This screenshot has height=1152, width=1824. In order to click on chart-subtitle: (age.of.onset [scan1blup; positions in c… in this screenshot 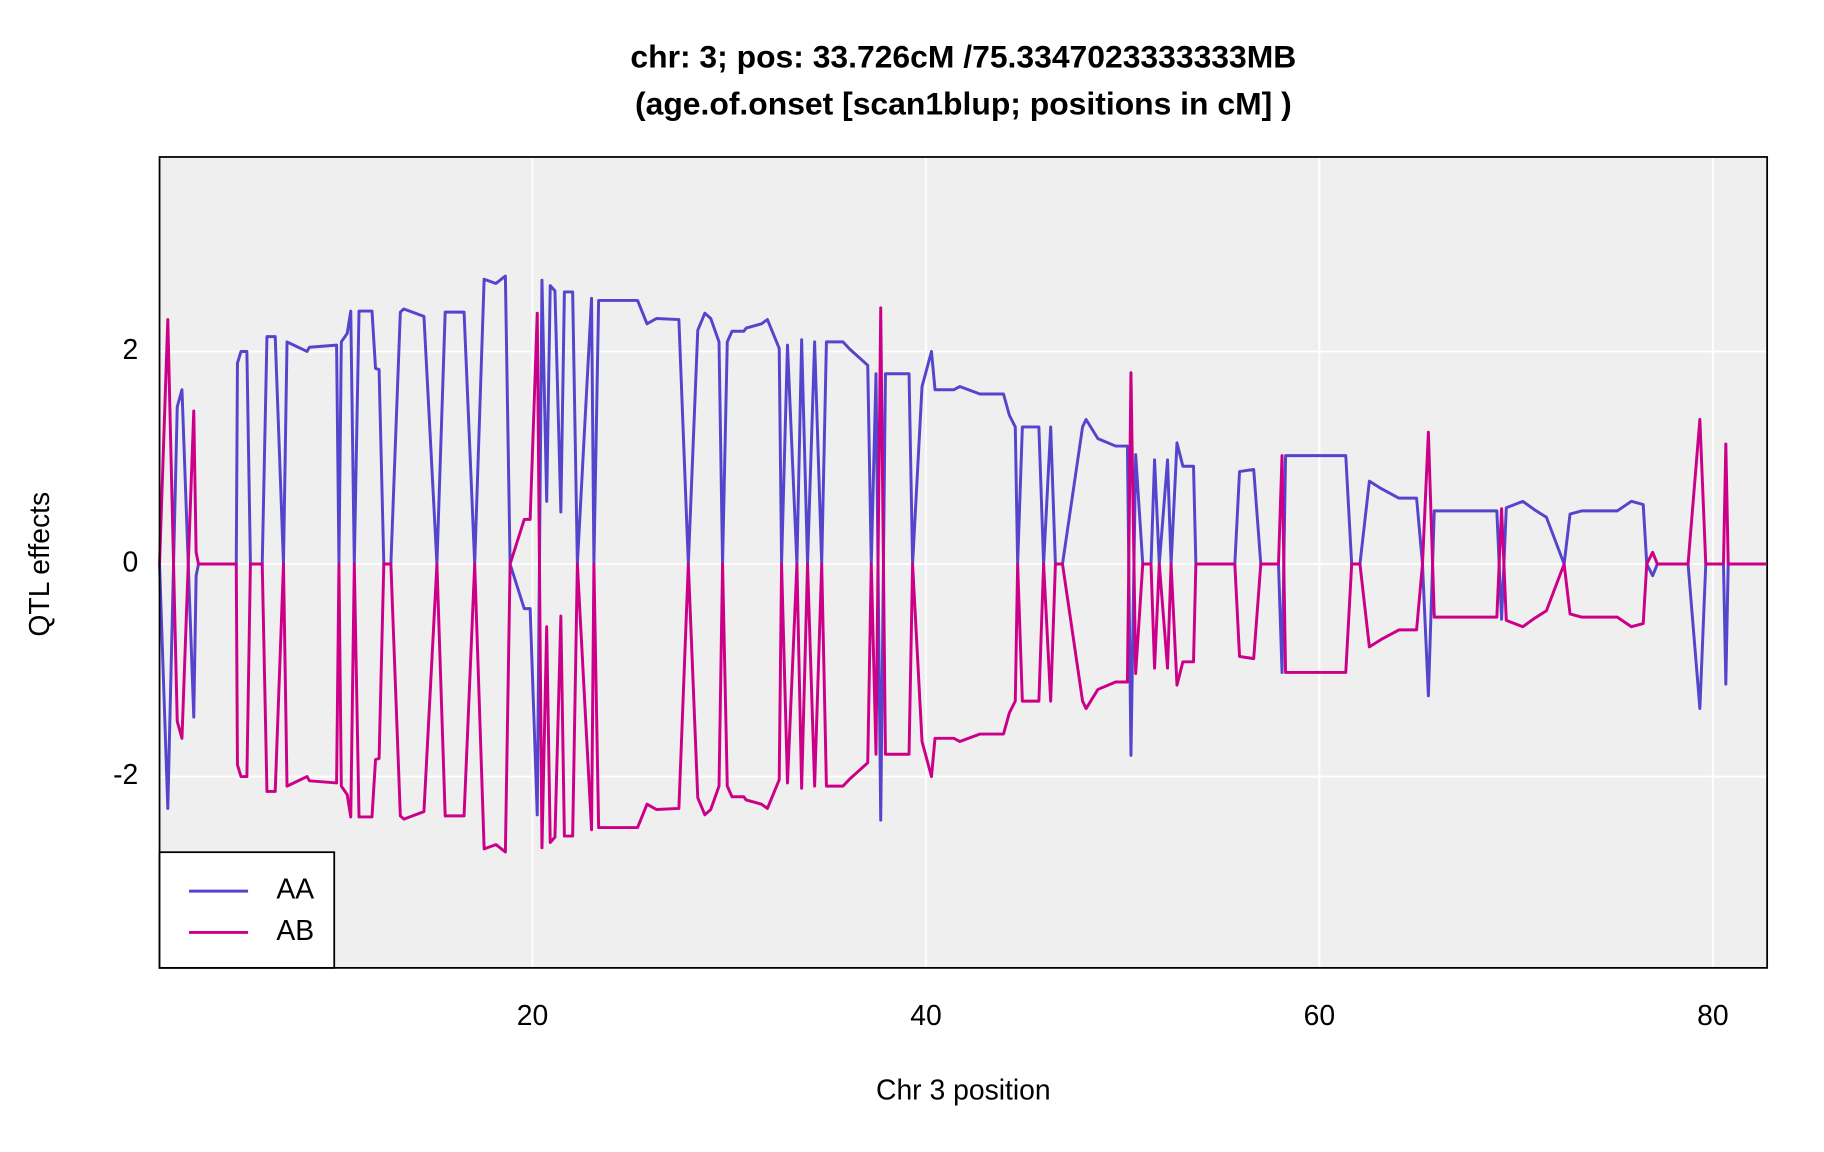, I will do `click(963, 104)`.